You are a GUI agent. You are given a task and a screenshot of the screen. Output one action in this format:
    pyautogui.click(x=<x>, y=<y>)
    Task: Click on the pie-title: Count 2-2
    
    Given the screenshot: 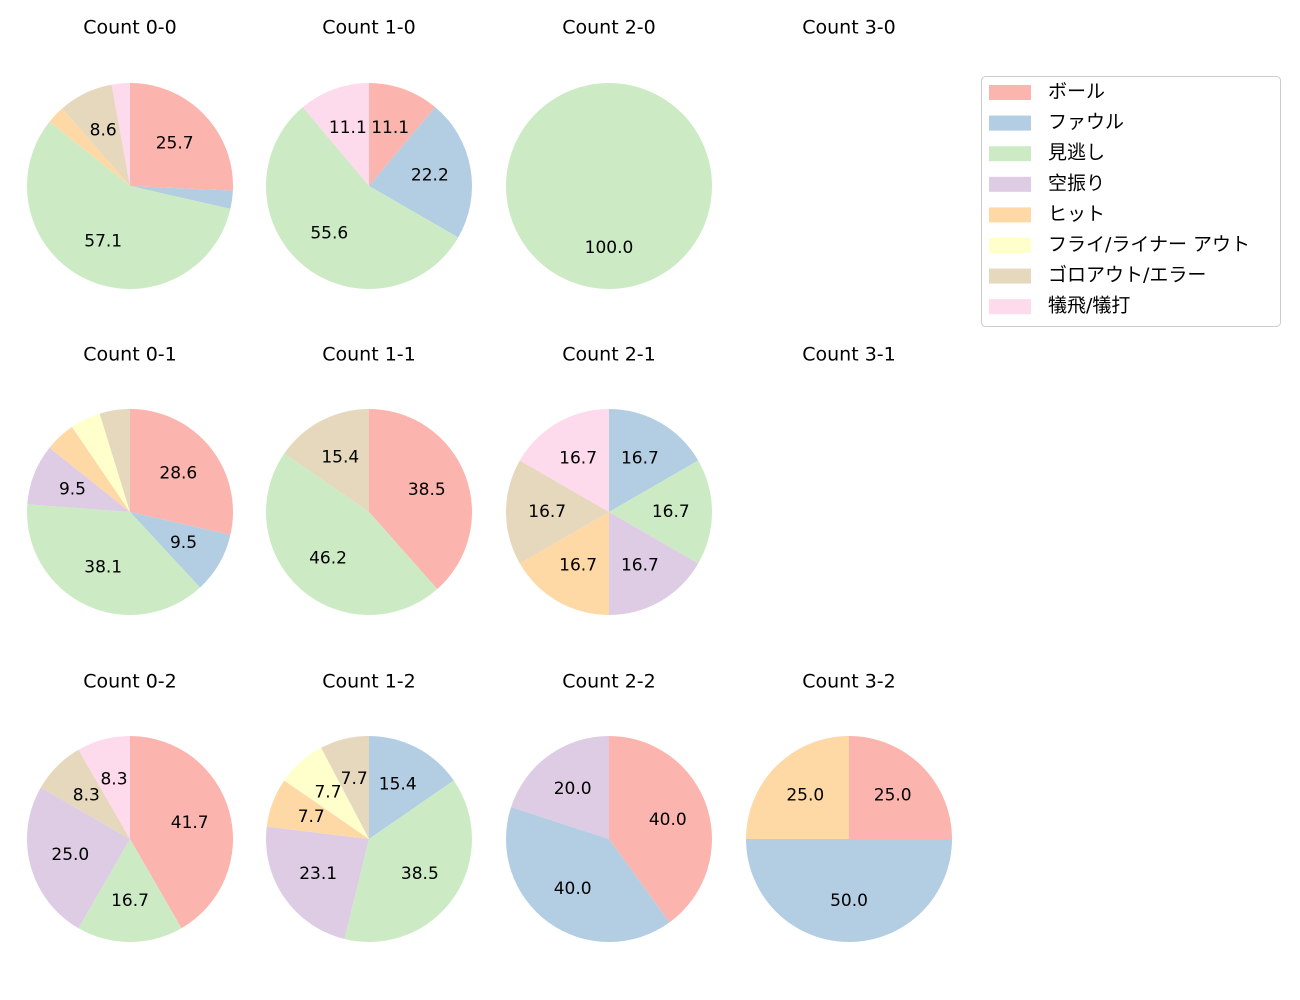 What is the action you would take?
    pyautogui.click(x=609, y=682)
    